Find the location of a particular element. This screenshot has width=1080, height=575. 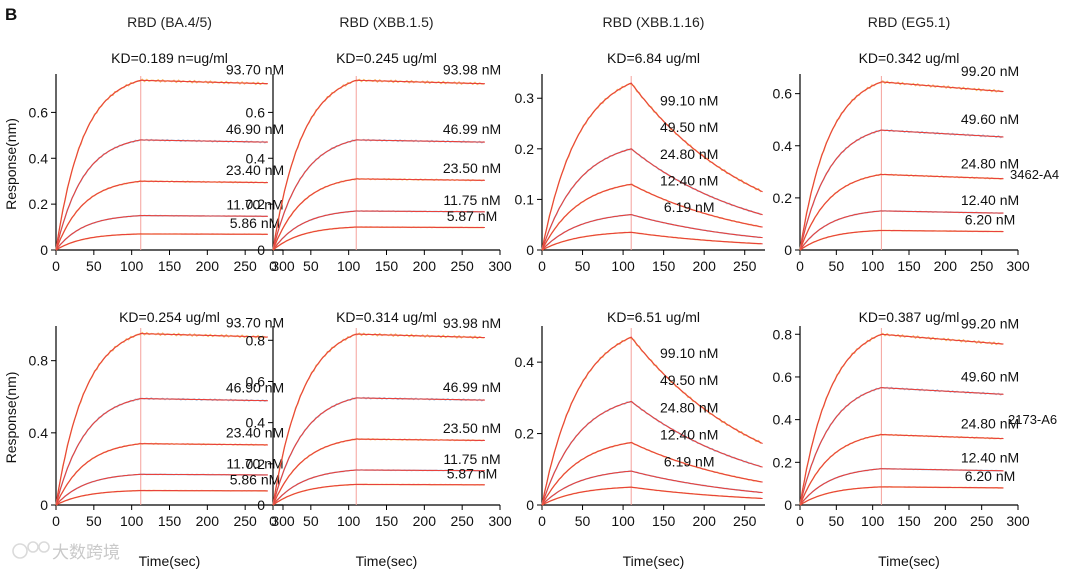

row-label-3462-a4: 3462-A4 is located at coordinates (1034, 174).